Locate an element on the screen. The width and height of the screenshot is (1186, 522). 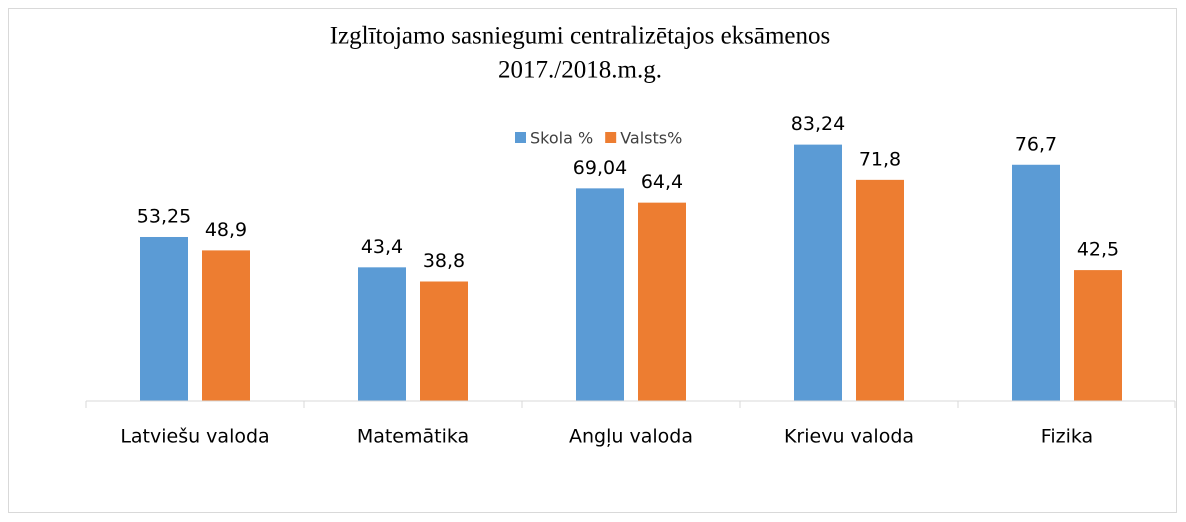
data-label: 38,8 is located at coordinates (444, 261).